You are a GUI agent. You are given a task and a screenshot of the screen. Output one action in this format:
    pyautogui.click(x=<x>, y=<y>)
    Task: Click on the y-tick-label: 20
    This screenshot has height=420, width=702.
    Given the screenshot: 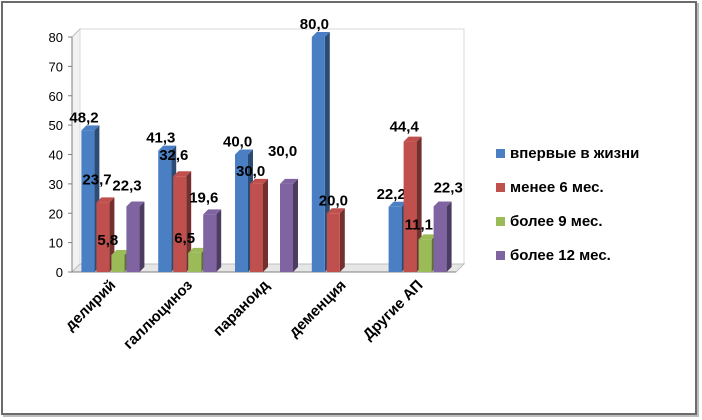 What is the action you would take?
    pyautogui.click(x=56, y=213)
    